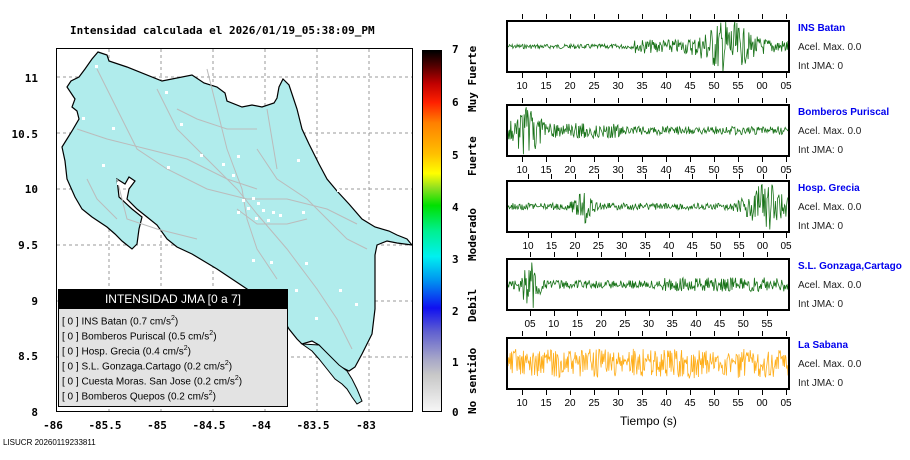 Image resolution: width=910 pixels, height=460 pixels. Describe the element at coordinates (455, 49) in the screenshot. I see `colorbar-label: 7` at that location.